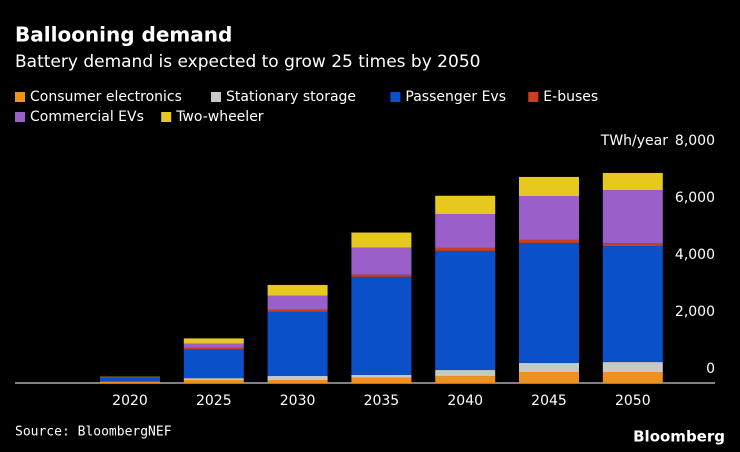  I want to click on legend-label: Commercial EVs, so click(87, 117).